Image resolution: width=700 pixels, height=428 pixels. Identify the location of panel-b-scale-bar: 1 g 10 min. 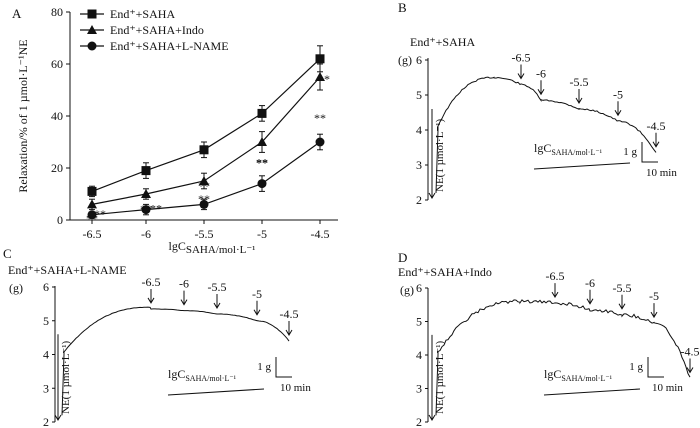
(650, 160).